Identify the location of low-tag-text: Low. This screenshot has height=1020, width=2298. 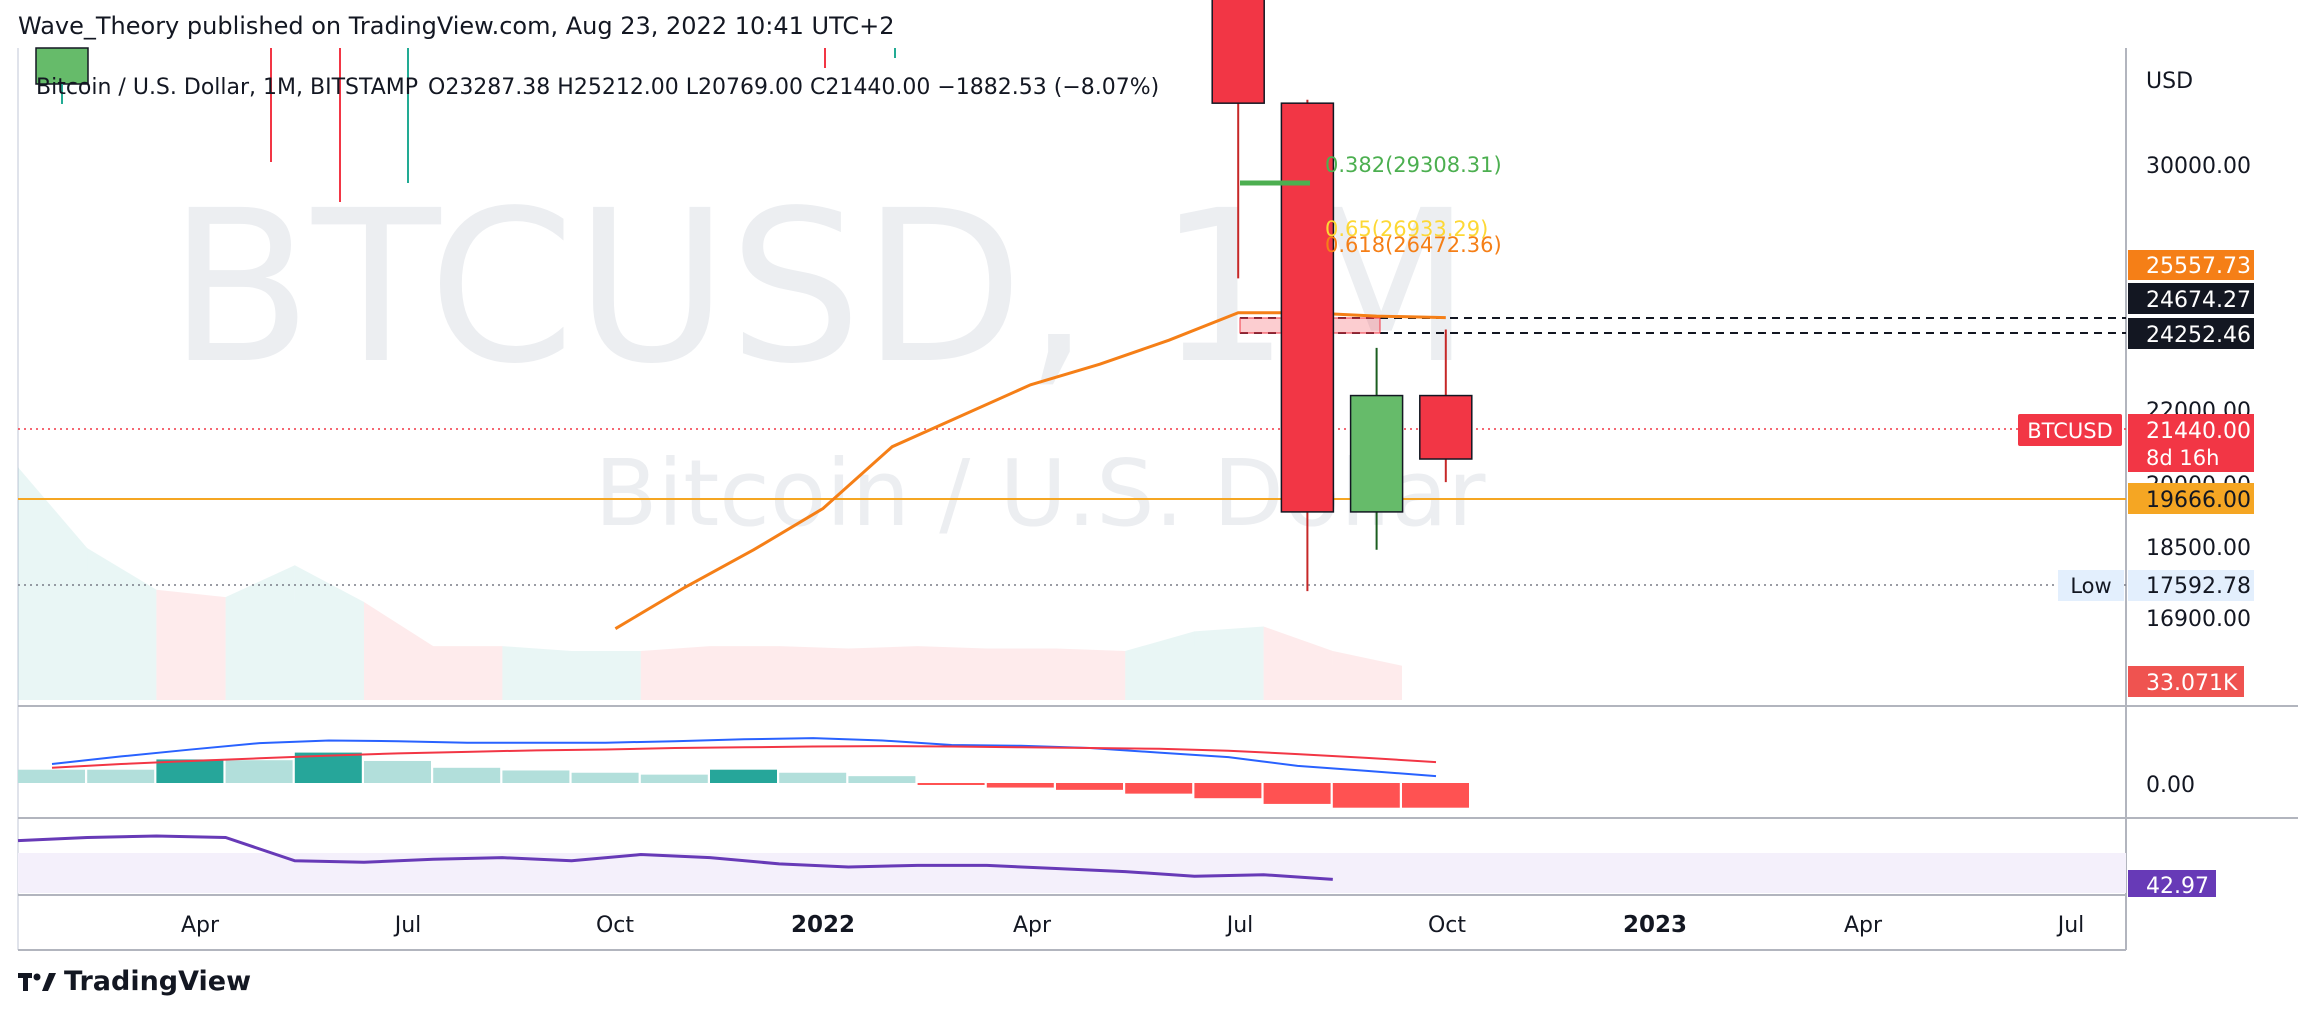
(2090, 586).